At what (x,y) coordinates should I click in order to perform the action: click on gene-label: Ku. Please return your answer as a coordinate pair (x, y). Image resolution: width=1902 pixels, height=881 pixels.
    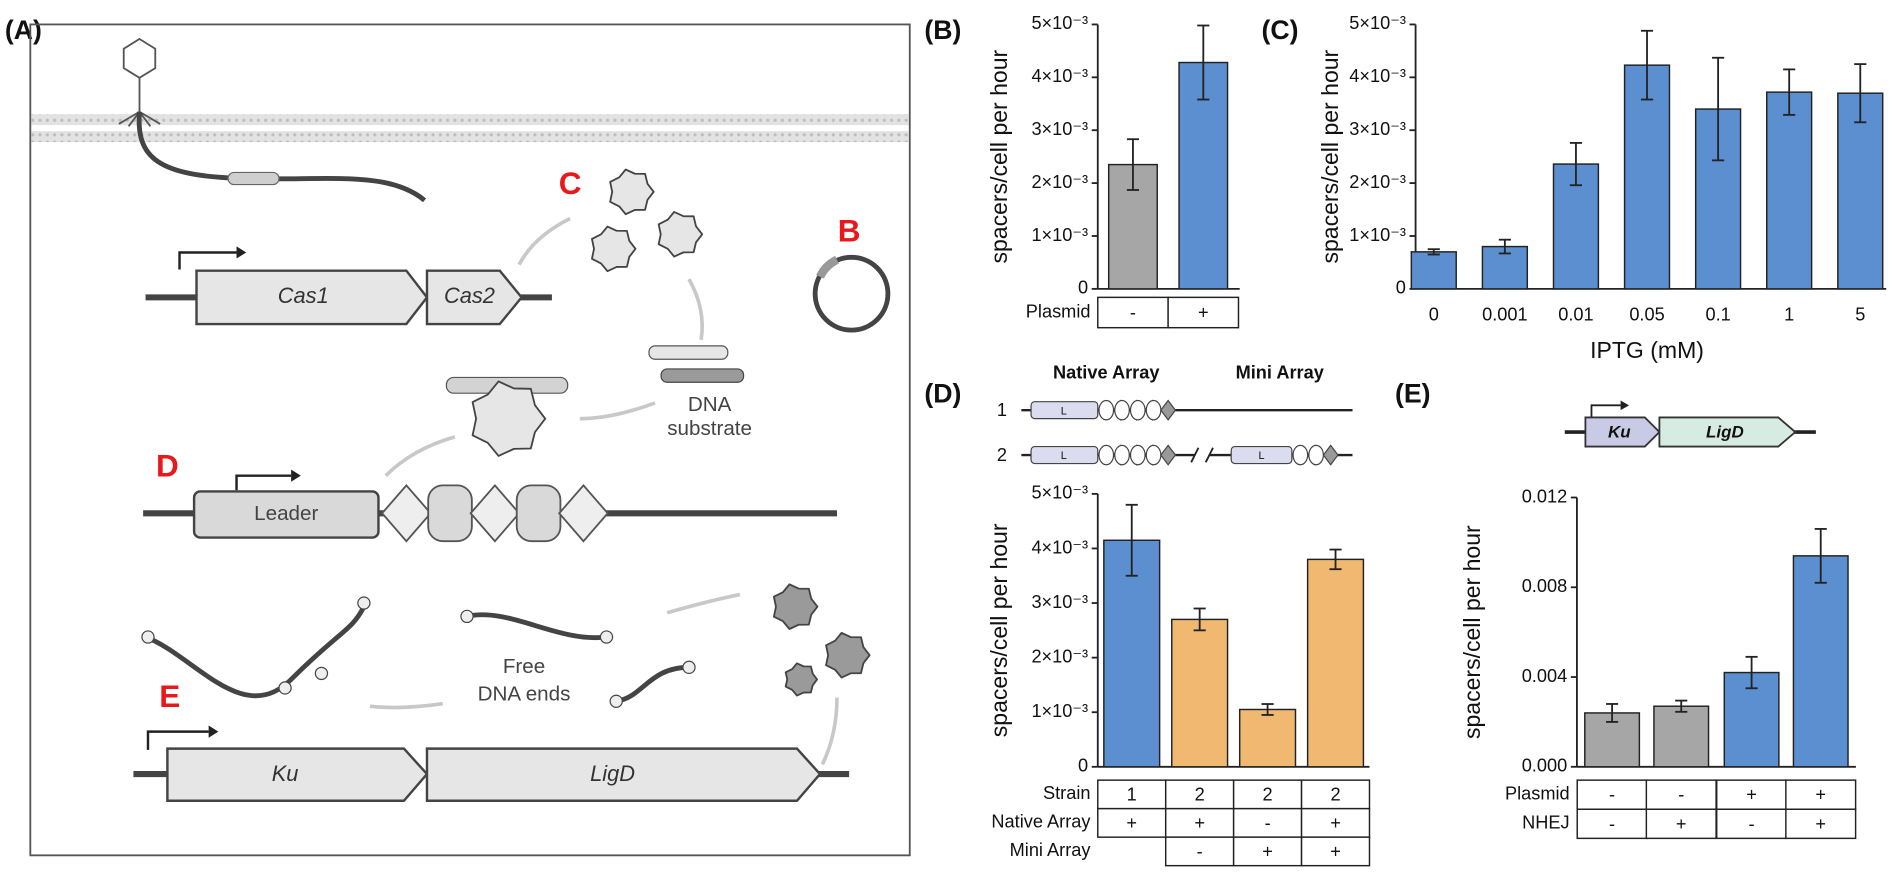
    Looking at the image, I should click on (285, 773).